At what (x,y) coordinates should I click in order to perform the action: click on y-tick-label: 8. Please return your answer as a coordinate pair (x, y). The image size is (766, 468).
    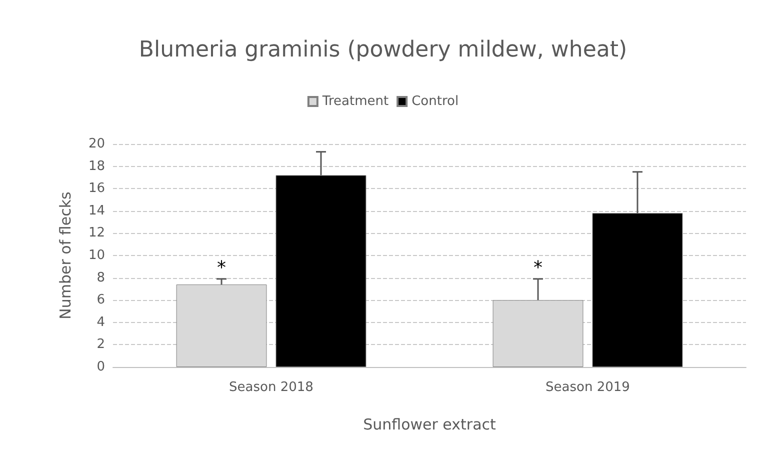
    Looking at the image, I should click on (100, 278).